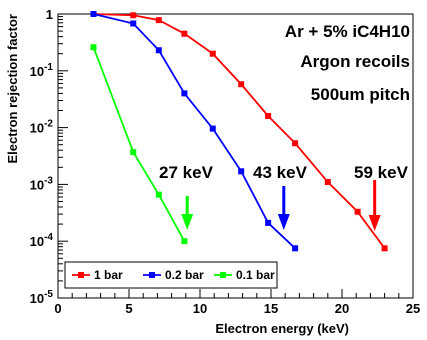  I want to click on energy-arrow-2: 59 keV, so click(381, 197).